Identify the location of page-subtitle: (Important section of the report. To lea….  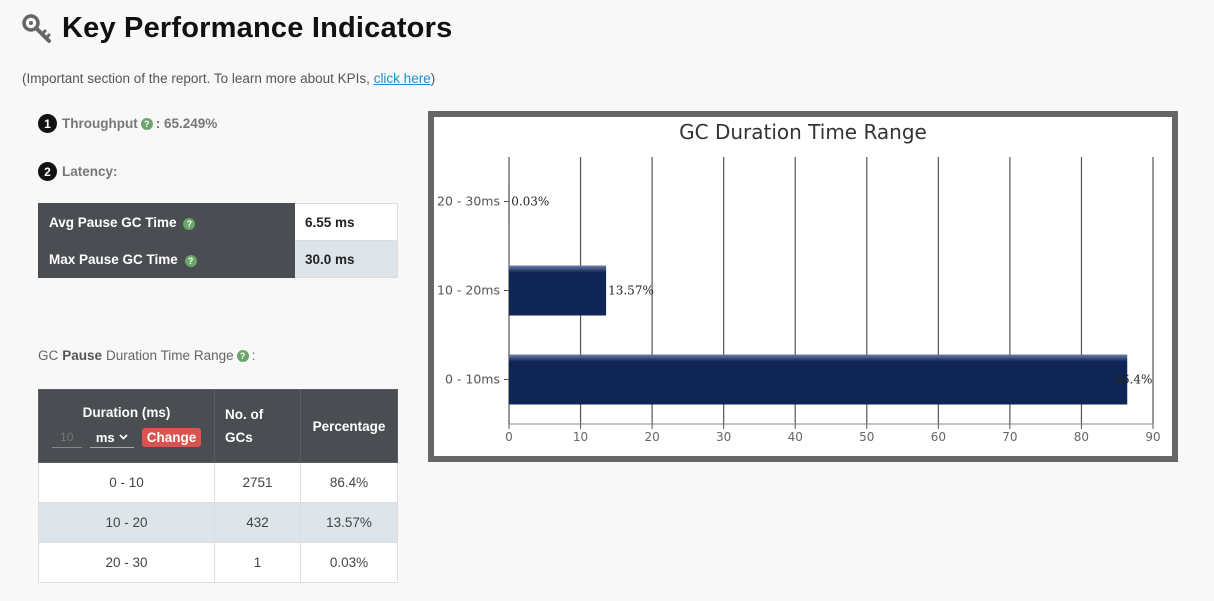
(228, 78).